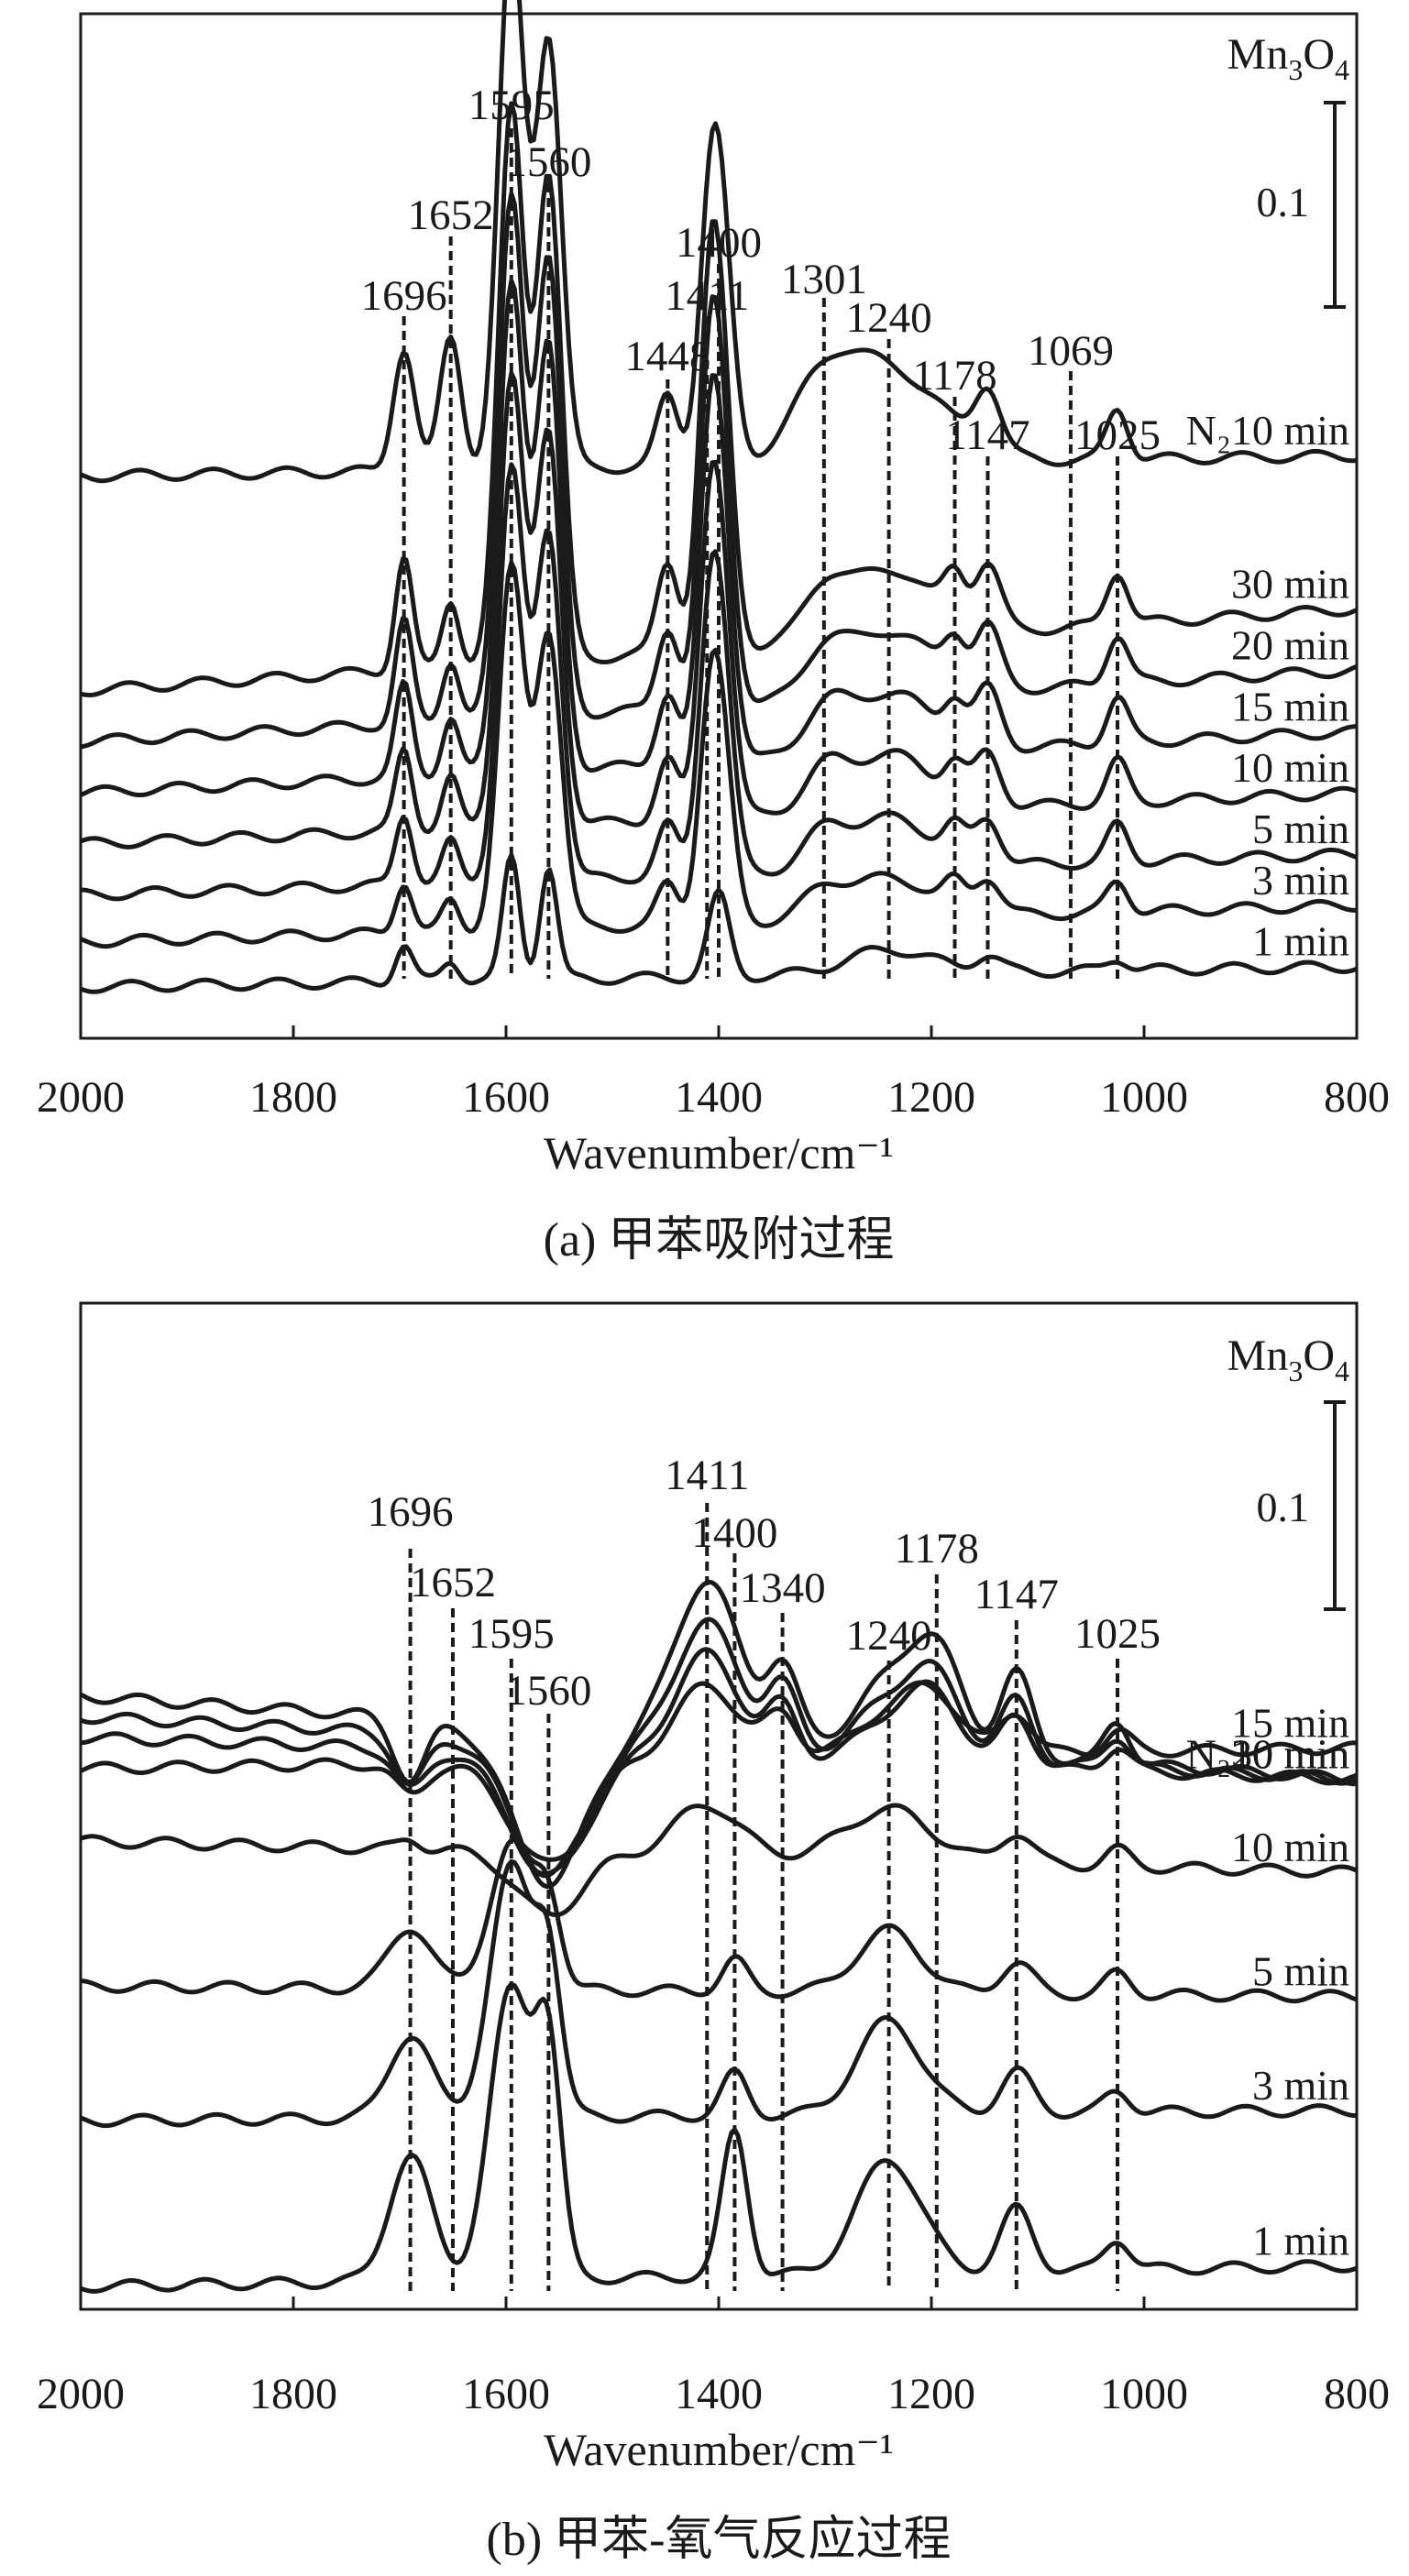  I want to click on peak-label: 1069, so click(1071, 351).